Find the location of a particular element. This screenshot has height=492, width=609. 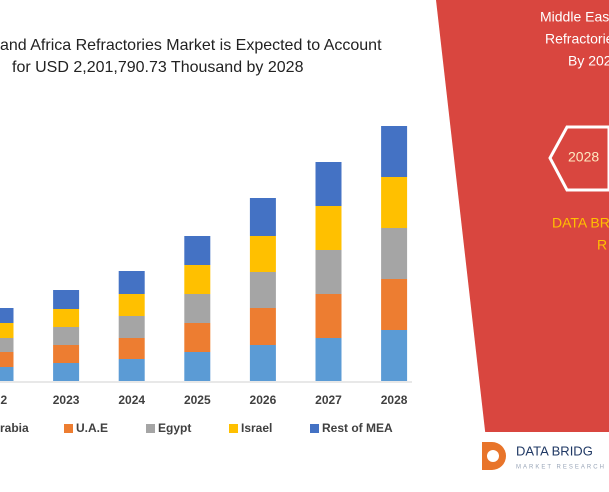

legend-label: Egypt is located at coordinates (174, 428).